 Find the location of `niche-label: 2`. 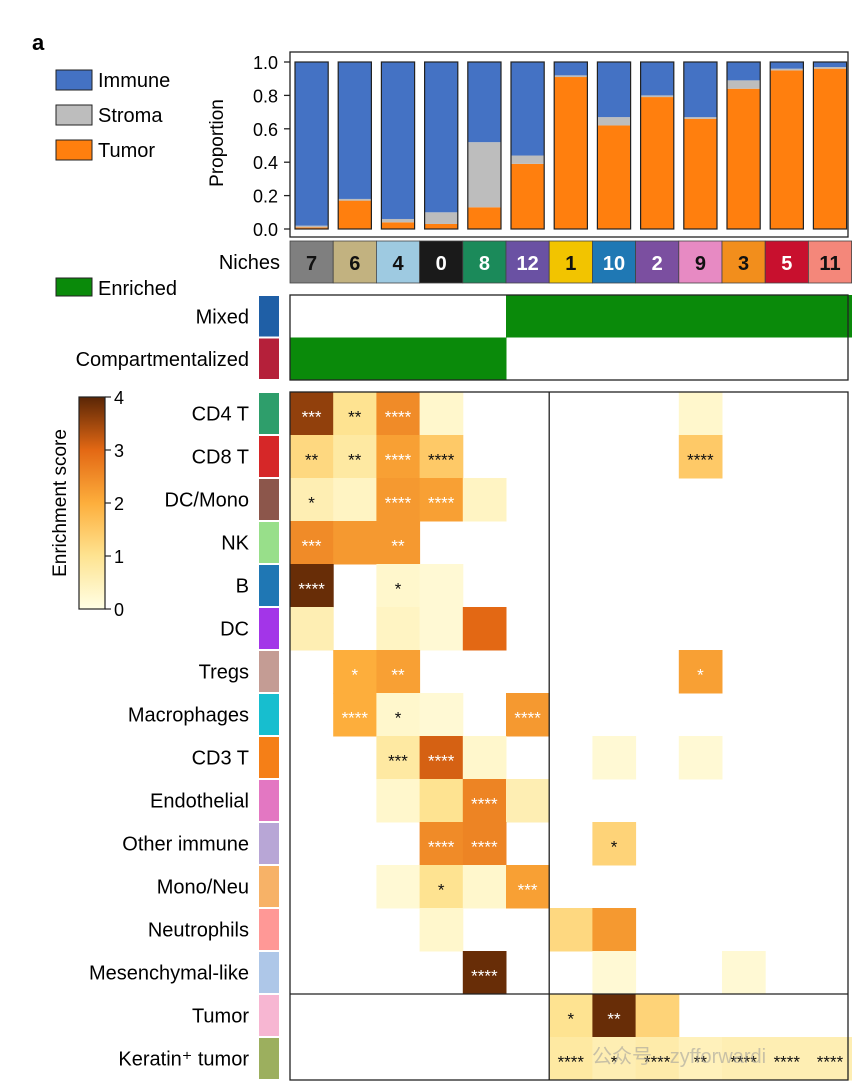

niche-label: 2 is located at coordinates (657, 264).